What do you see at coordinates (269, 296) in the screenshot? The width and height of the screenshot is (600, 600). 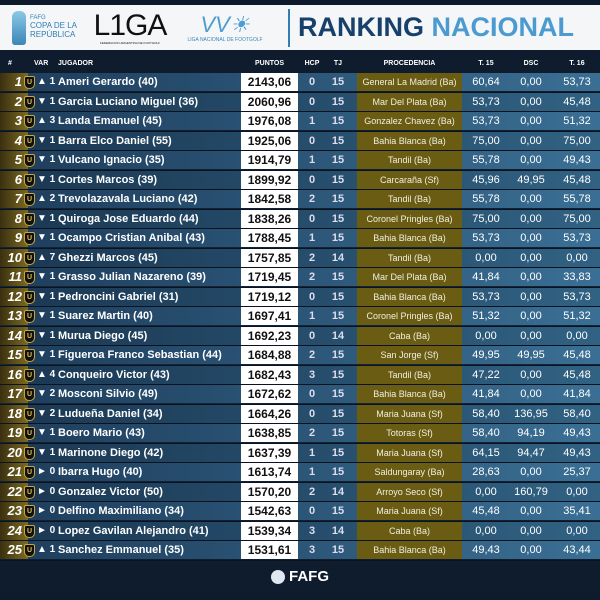 I see `points: 1719,12` at bounding box center [269, 296].